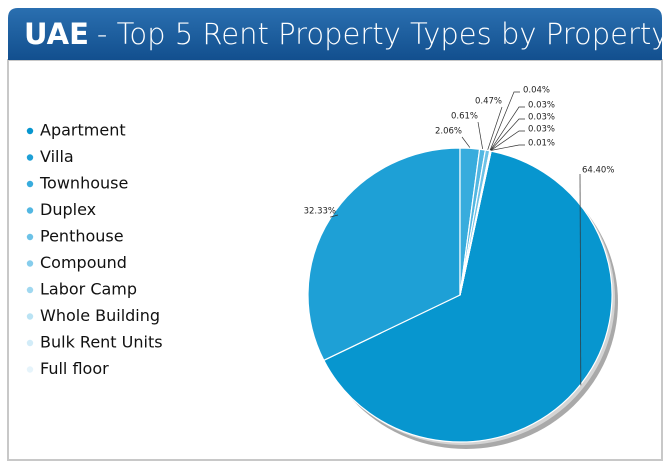 The image size is (670, 468). What do you see at coordinates (464, 117) in the screenshot?
I see `data-label: 0.61%` at bounding box center [464, 117].